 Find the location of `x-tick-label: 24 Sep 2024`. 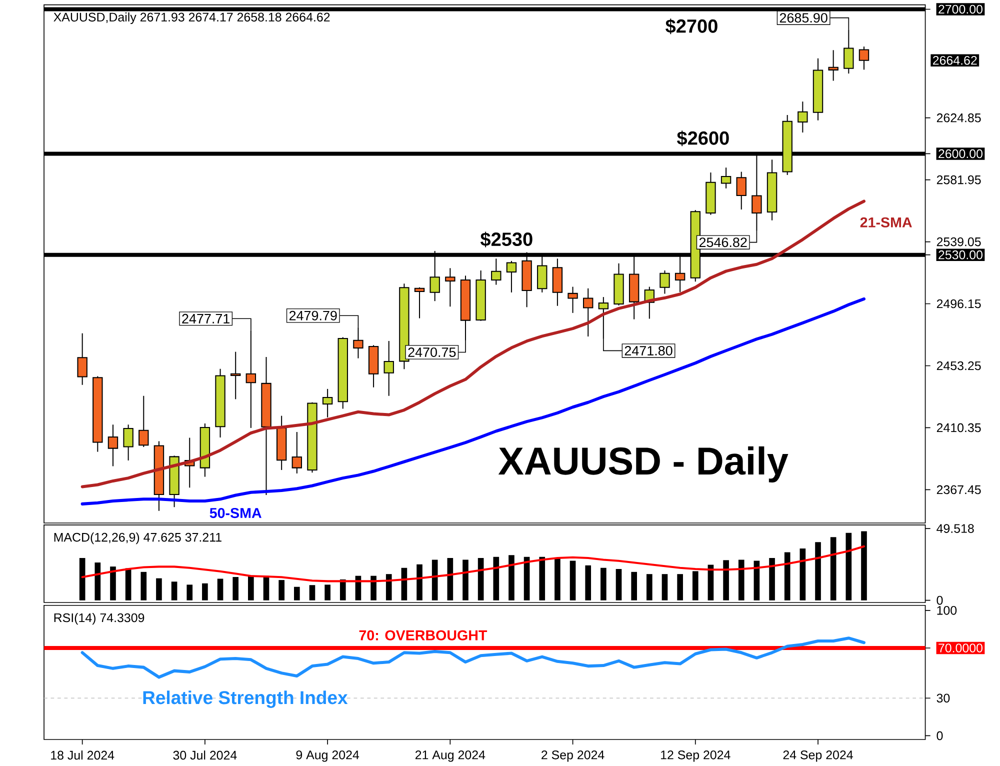

x-tick-label: 24 Sep 2024 is located at coordinates (818, 756).